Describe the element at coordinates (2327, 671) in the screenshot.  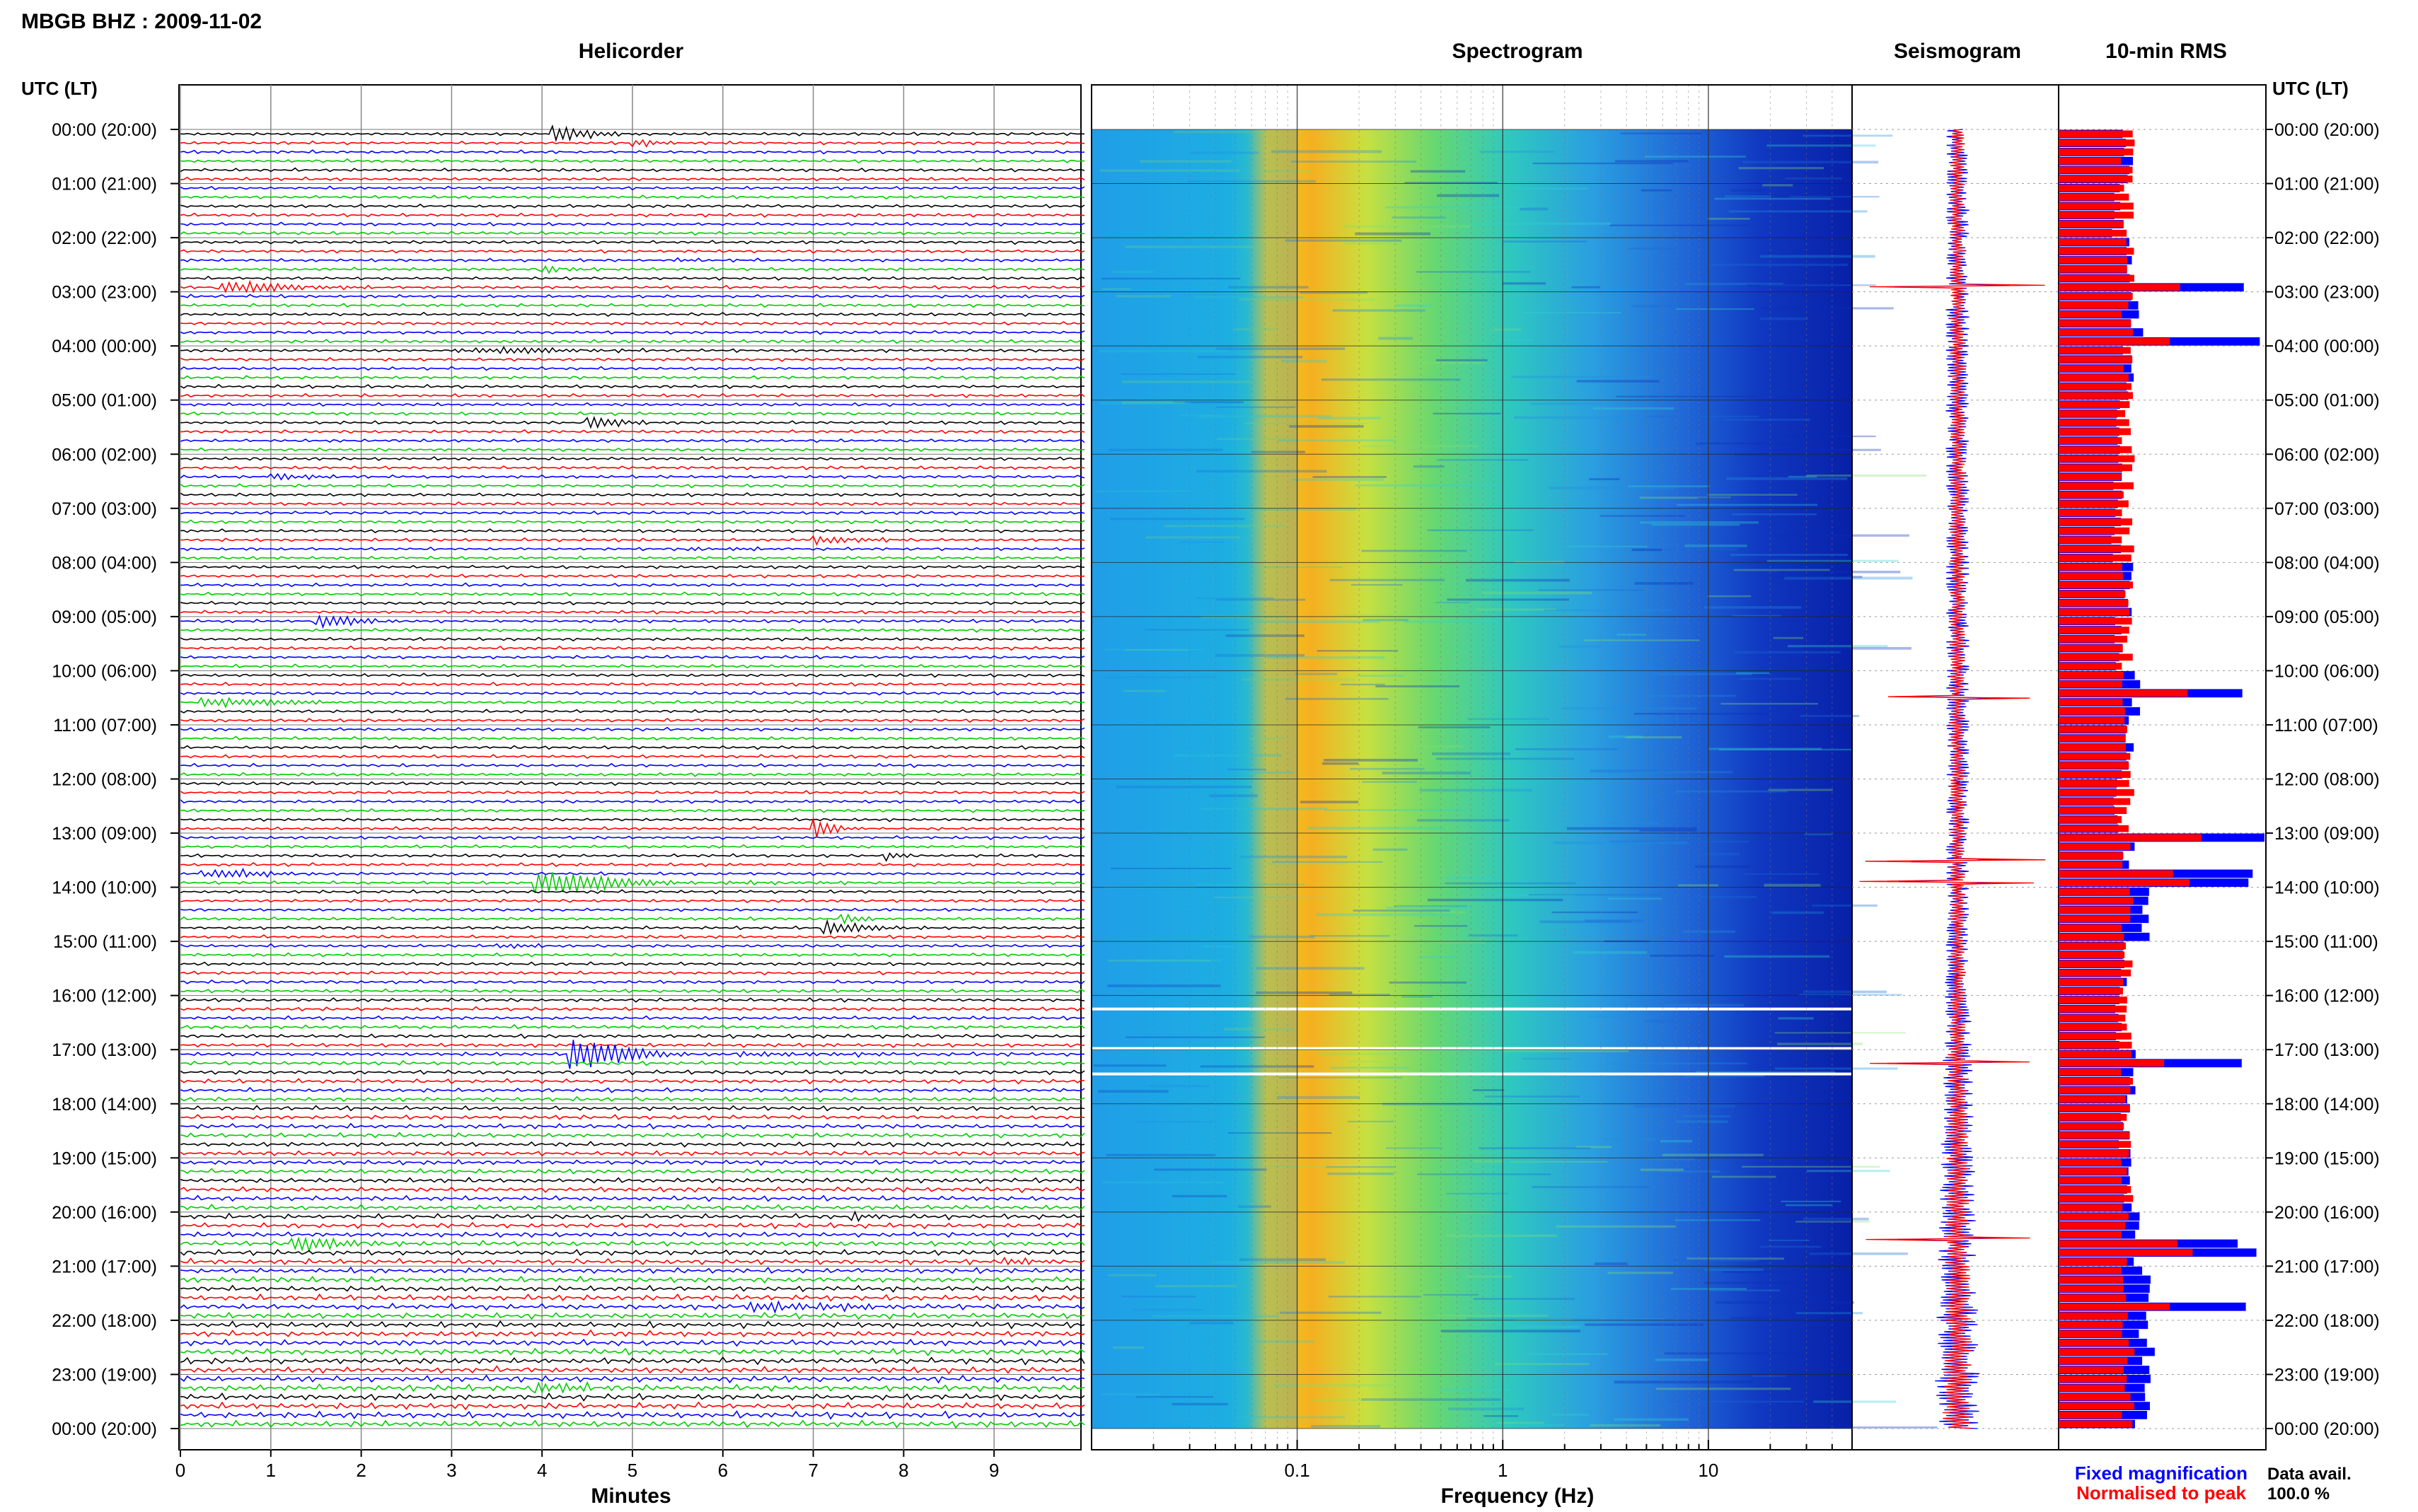
I see `time-label-right: 10:00 (06:00)` at that location.